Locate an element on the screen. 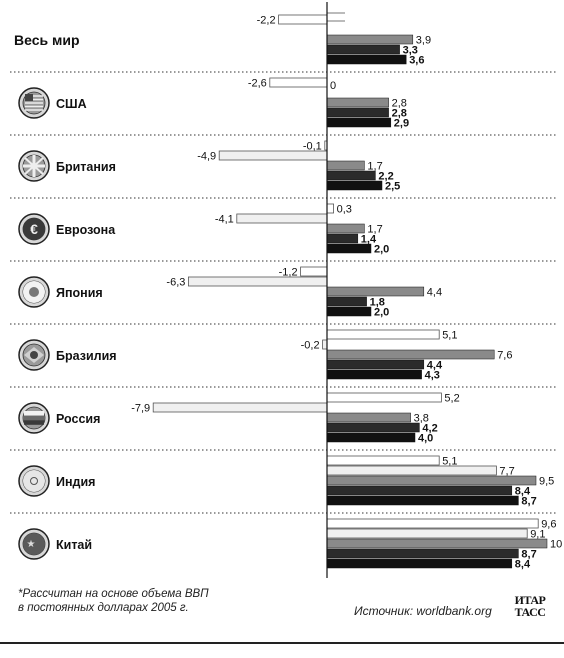 The image size is (564, 658). category-label: Еврозона is located at coordinates (86, 230).